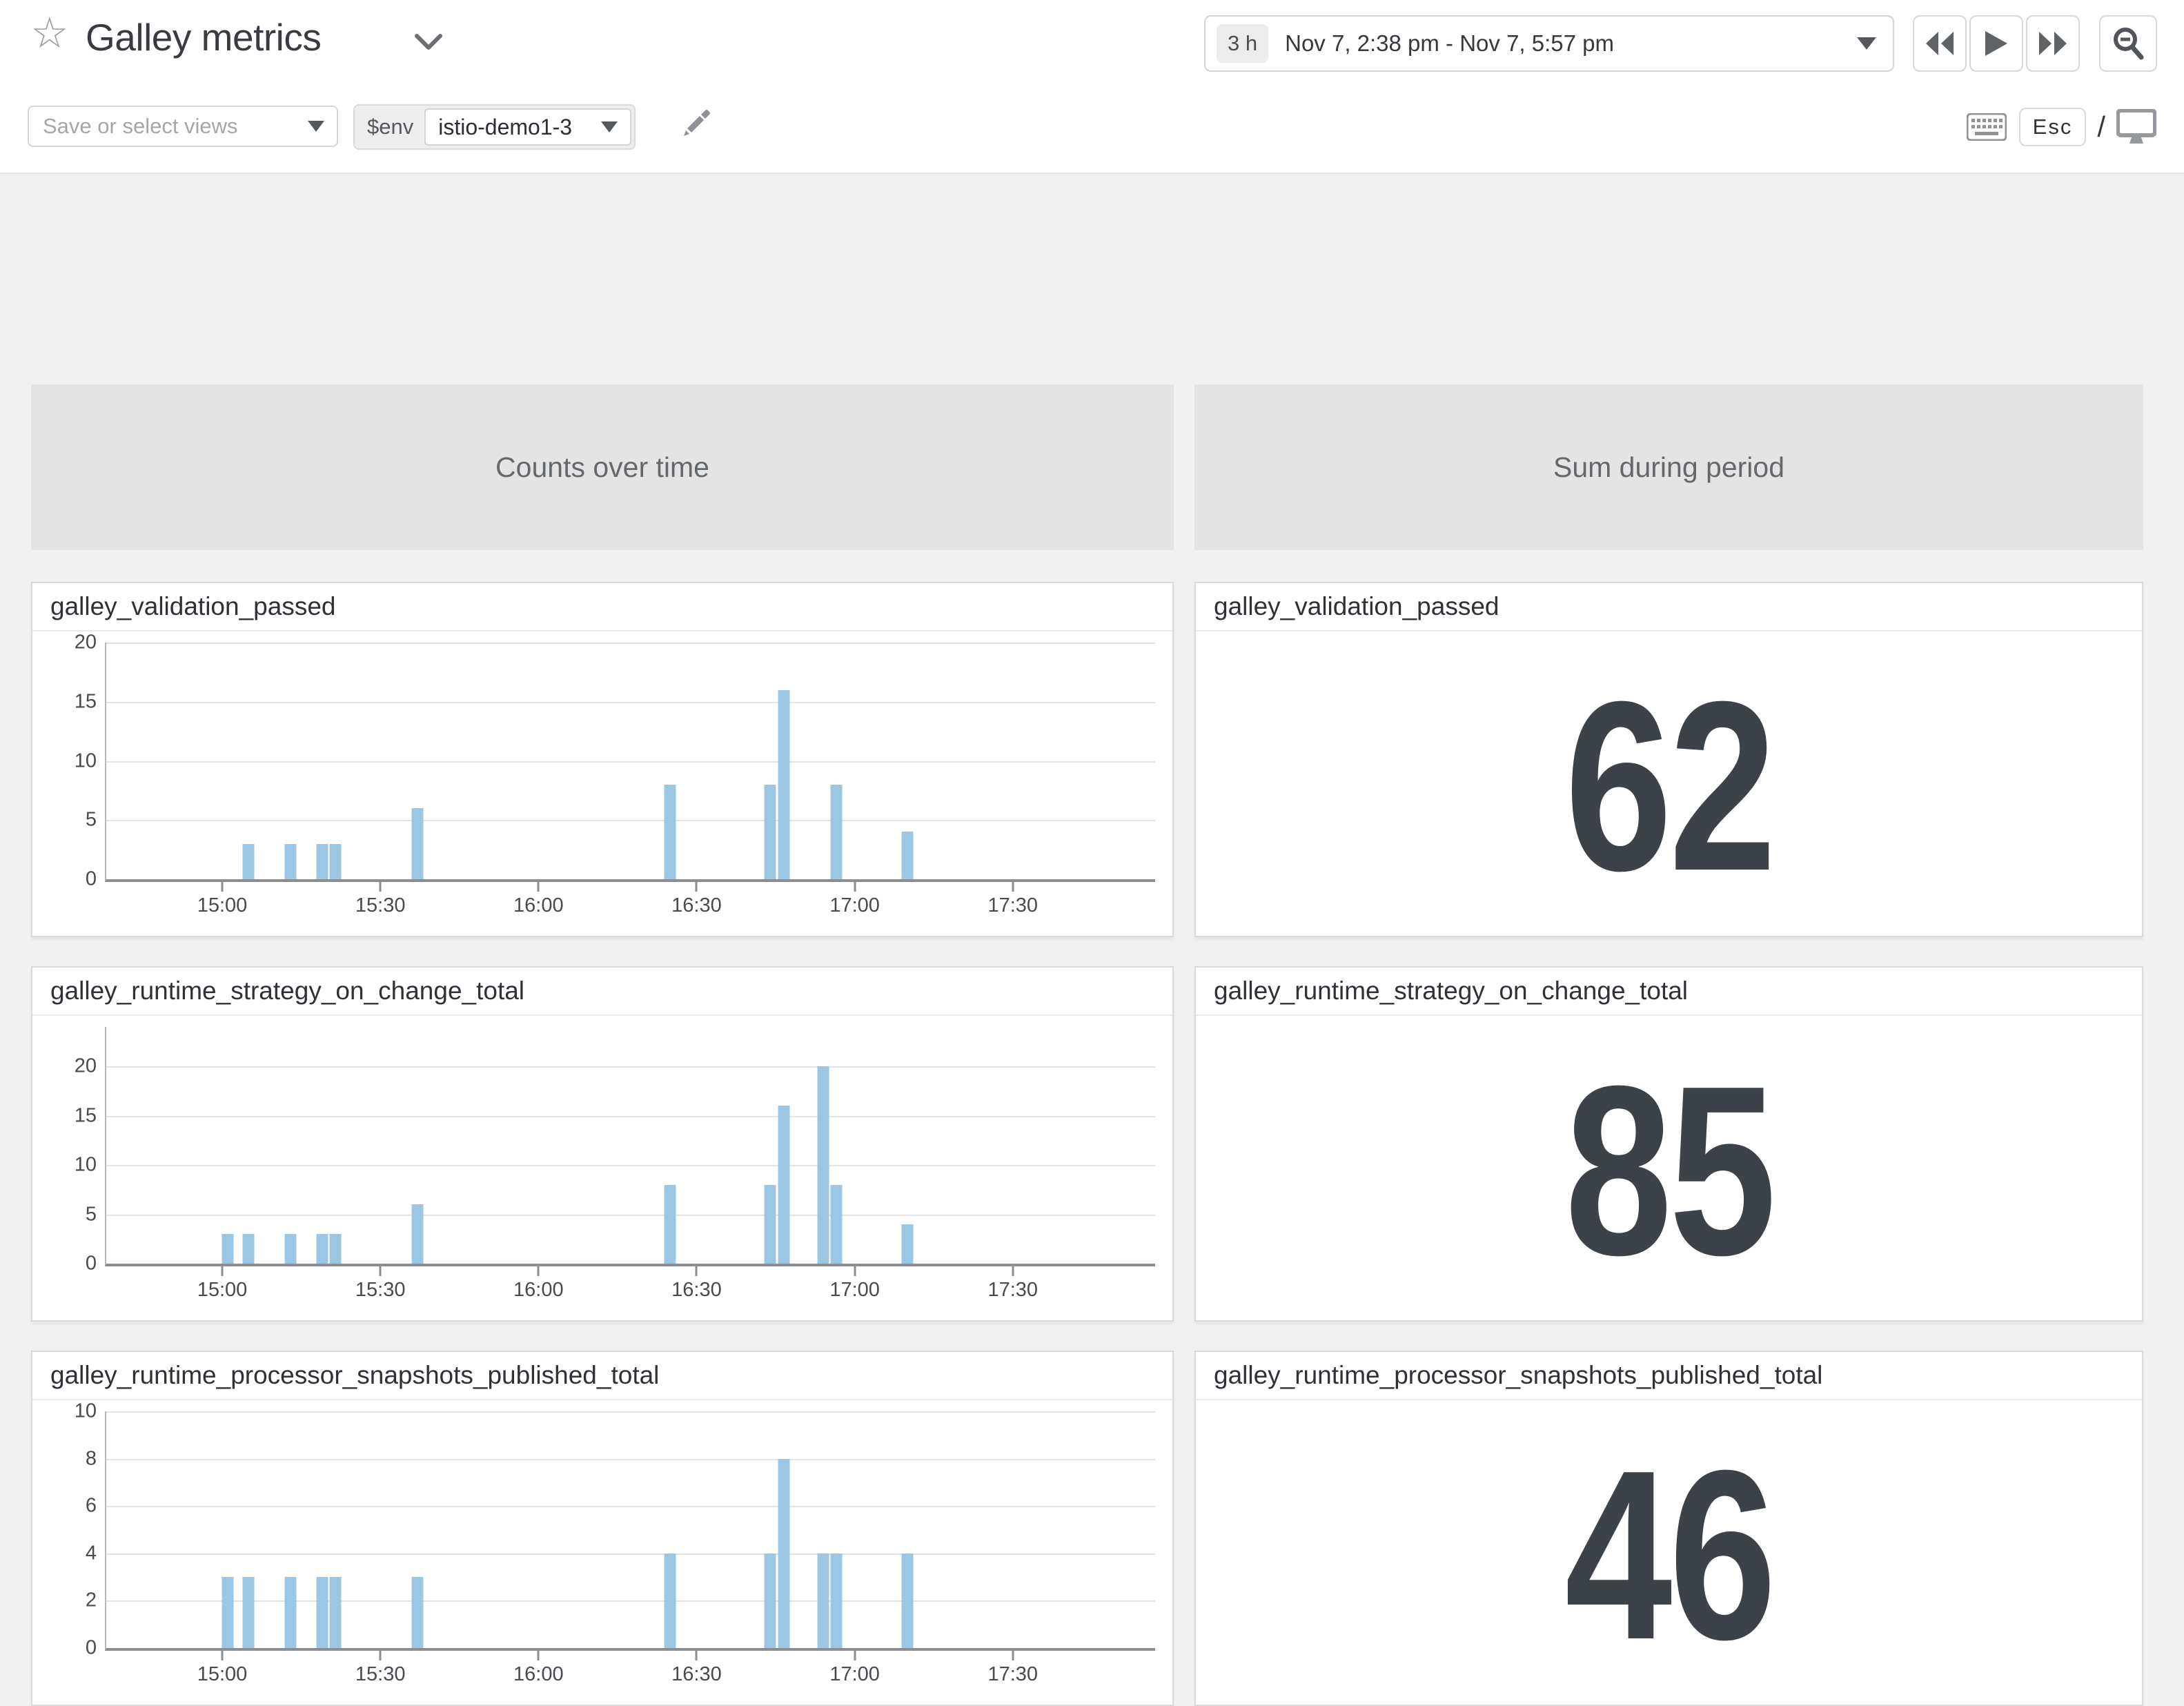 The width and height of the screenshot is (2184, 1706). I want to click on zoom-out-button, so click(2128, 43).